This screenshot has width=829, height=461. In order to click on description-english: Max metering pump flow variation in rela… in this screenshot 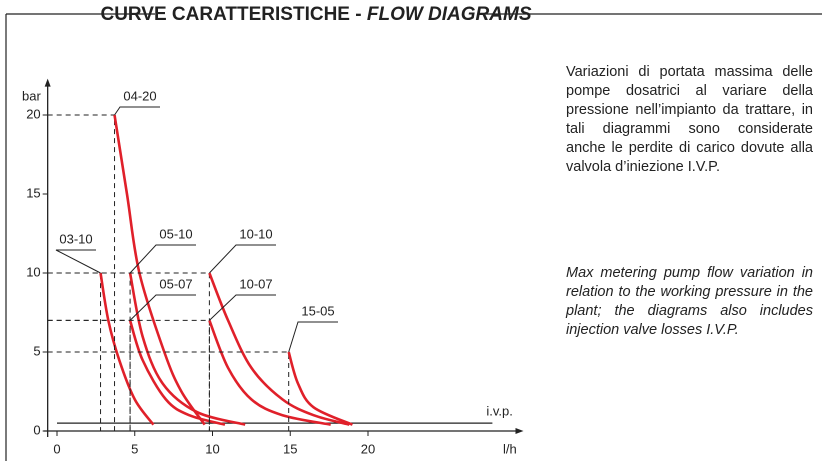, I will do `click(689, 301)`.